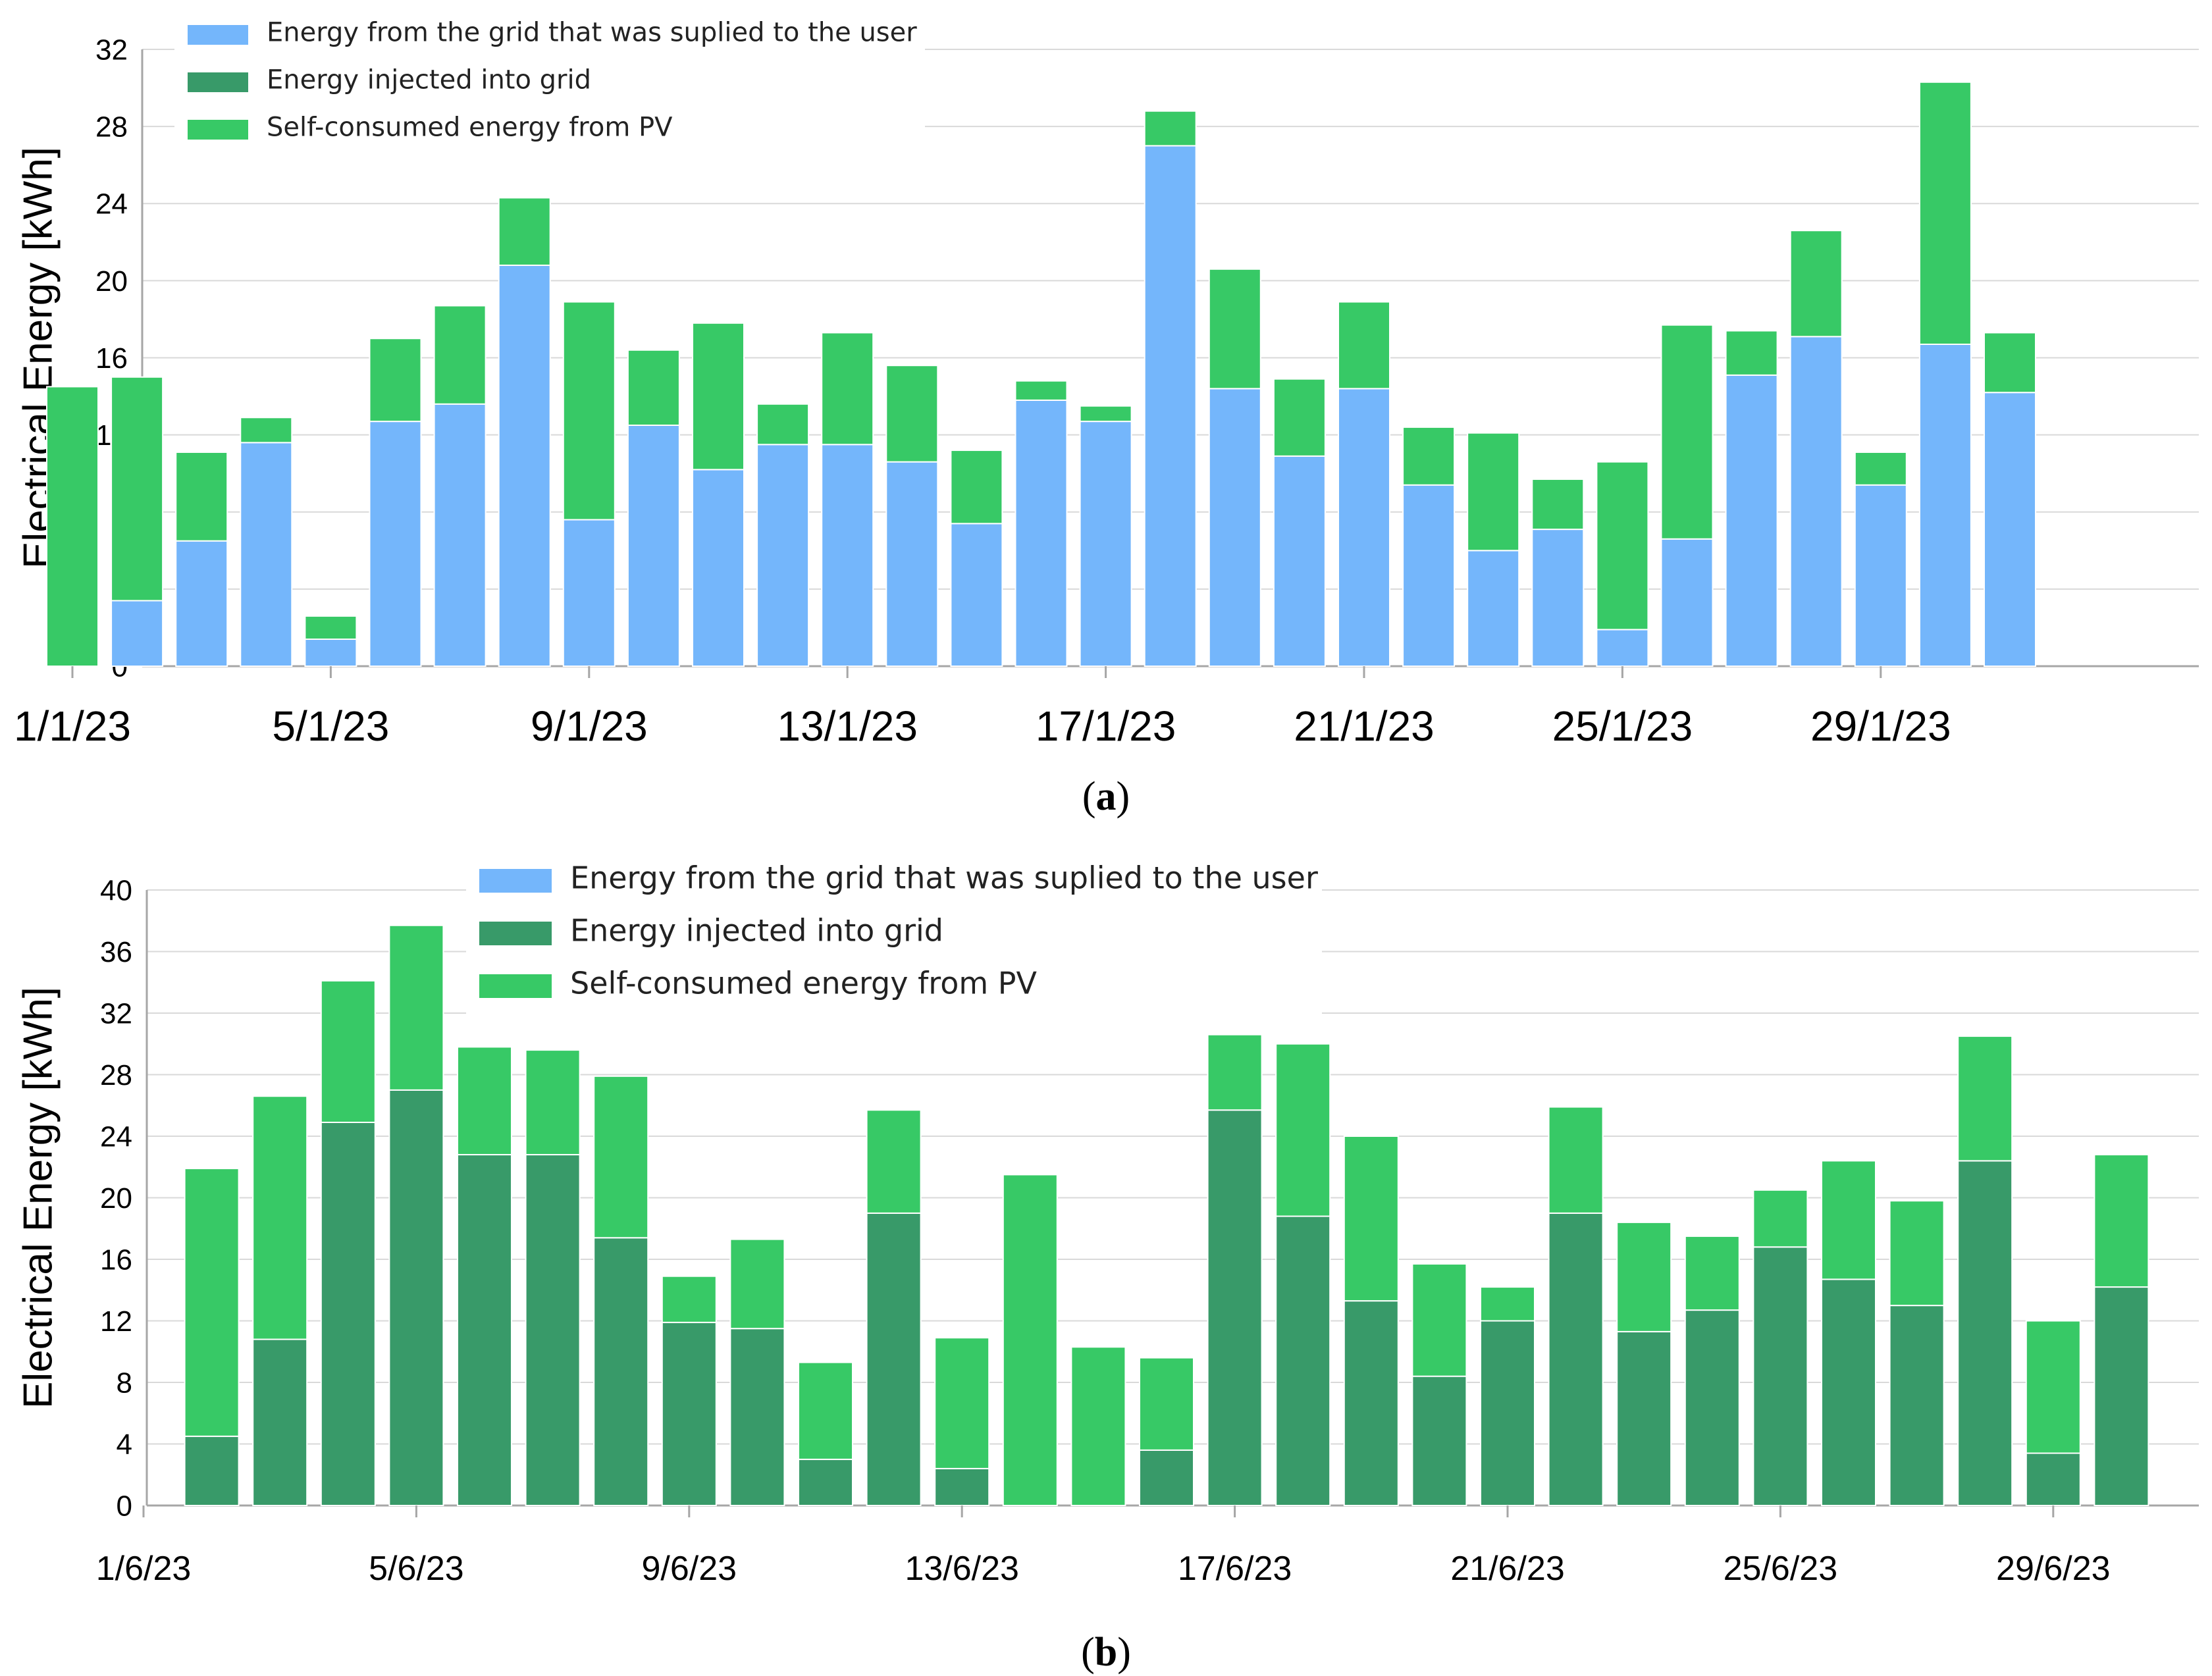 The image size is (2212, 1676). I want to click on y-tick-label: 0, so click(125, 1506).